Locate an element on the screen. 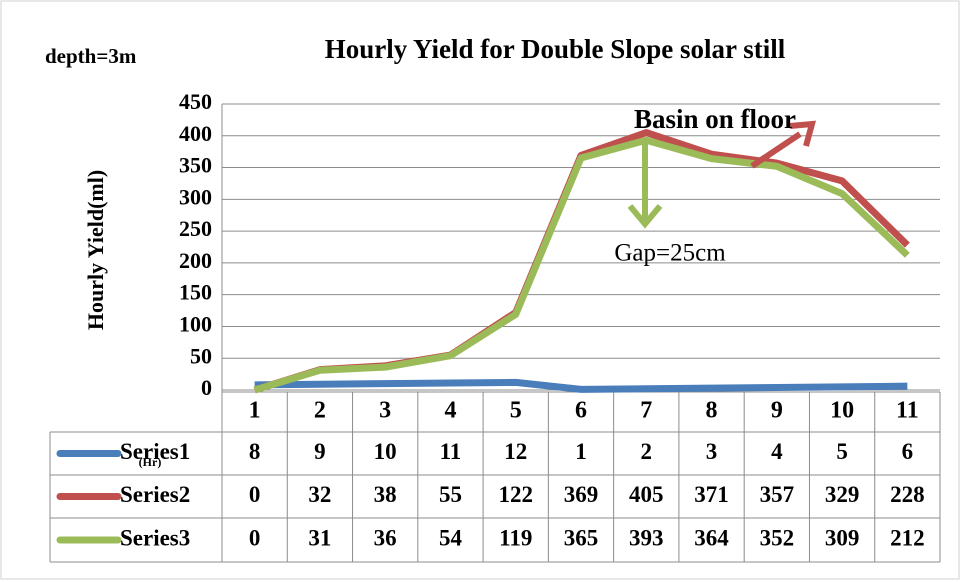 The image size is (962, 582). annotation: Gap=25cm is located at coordinates (670, 253).